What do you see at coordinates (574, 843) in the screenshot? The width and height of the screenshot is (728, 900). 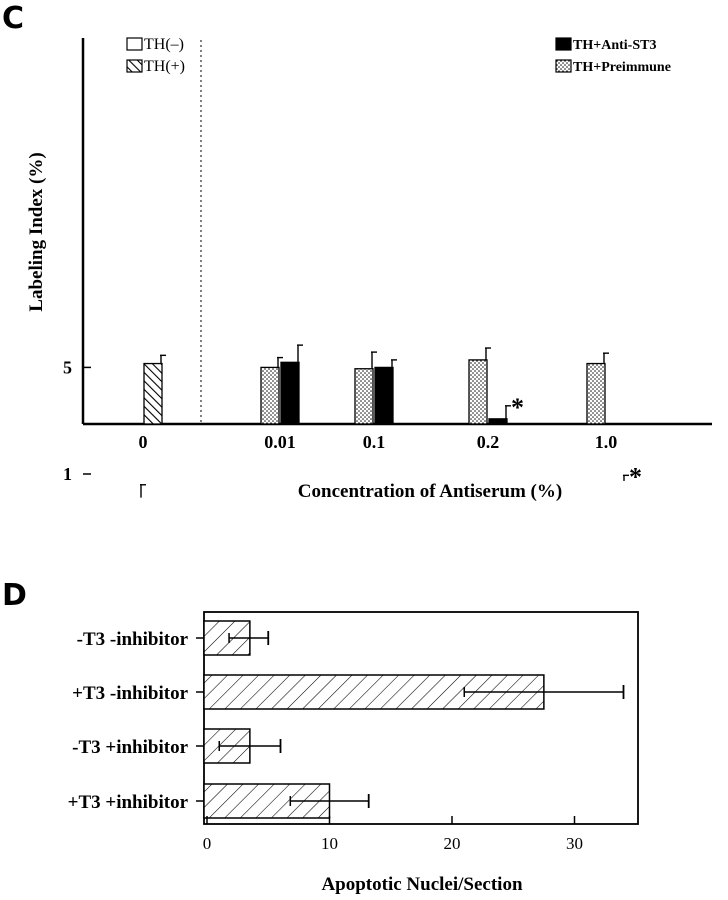 I see `d-x-tick-label: 30` at bounding box center [574, 843].